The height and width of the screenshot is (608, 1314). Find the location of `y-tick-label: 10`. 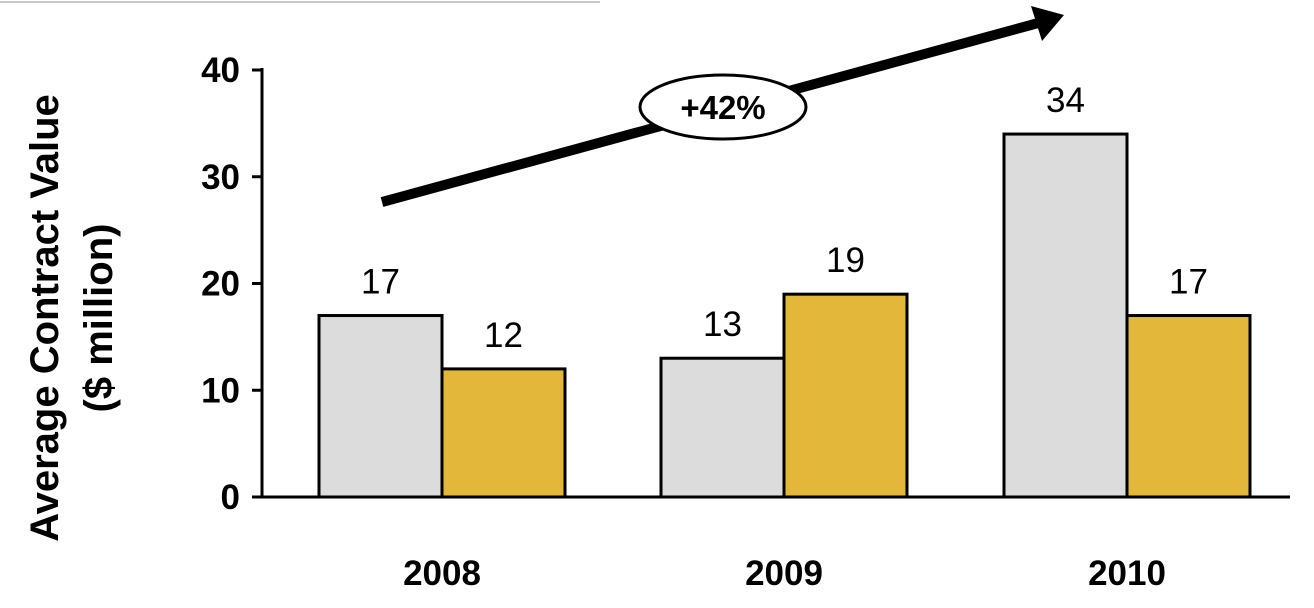

y-tick-label: 10 is located at coordinates (220, 390).